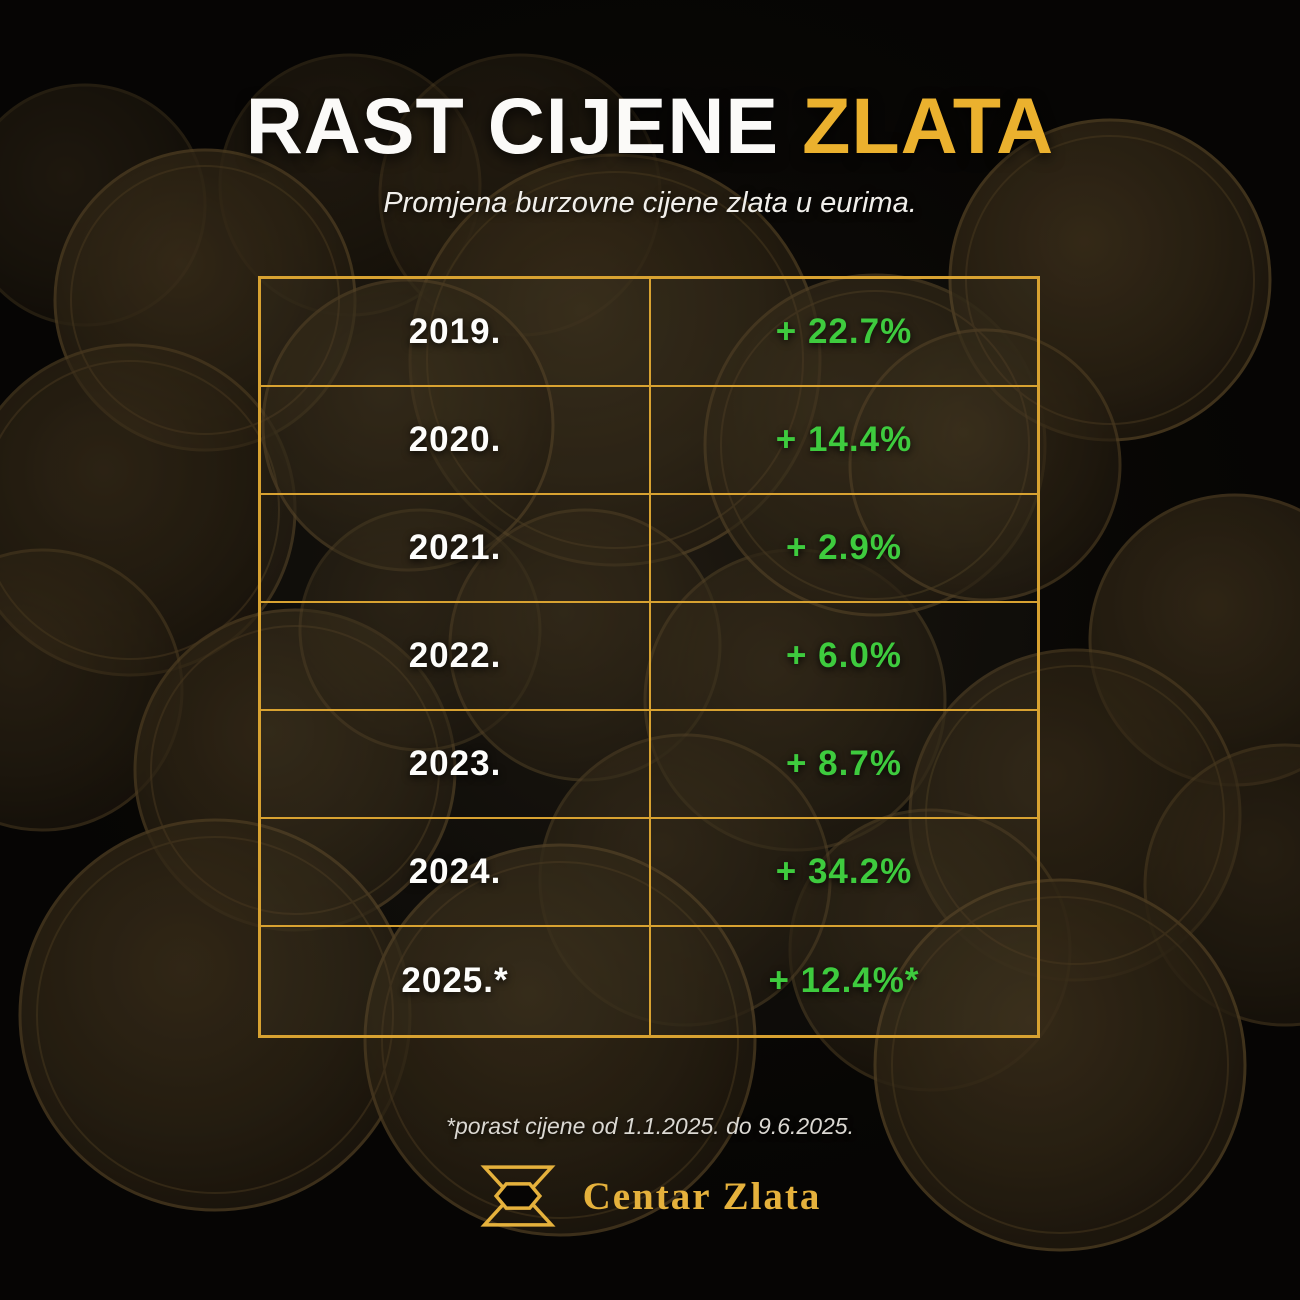 The height and width of the screenshot is (1300, 1300). What do you see at coordinates (456, 333) in the screenshot?
I see `year-cell: 2019.` at bounding box center [456, 333].